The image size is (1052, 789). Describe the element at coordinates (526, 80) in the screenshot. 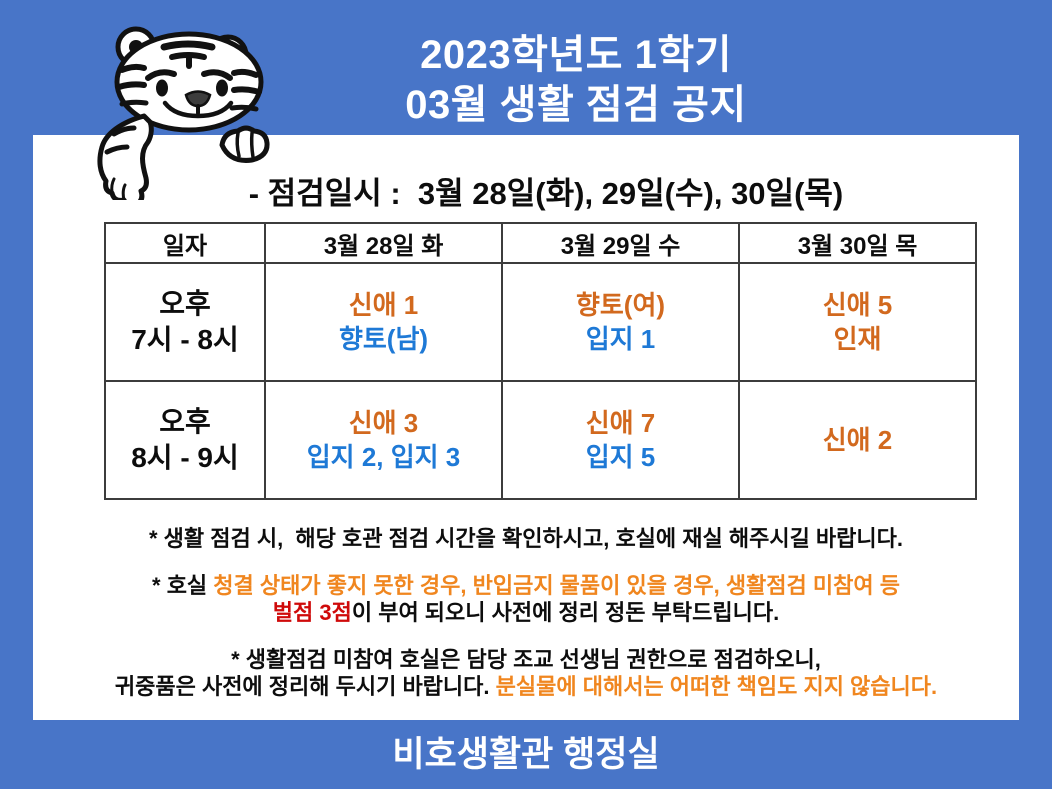

I see `notice-header: 2023학년도 1학기 03월 생활 점검 공지` at that location.